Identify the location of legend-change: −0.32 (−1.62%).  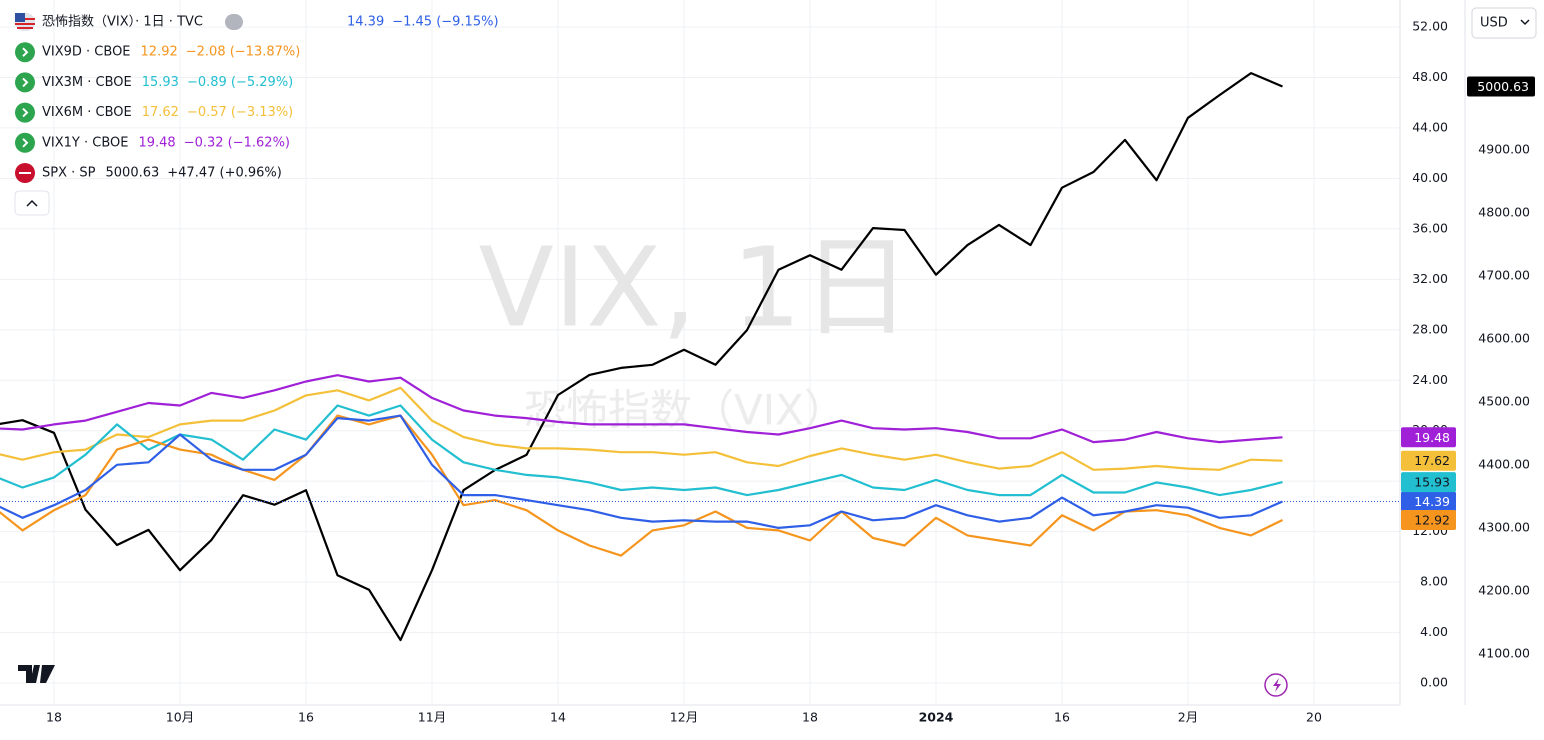
(237, 142).